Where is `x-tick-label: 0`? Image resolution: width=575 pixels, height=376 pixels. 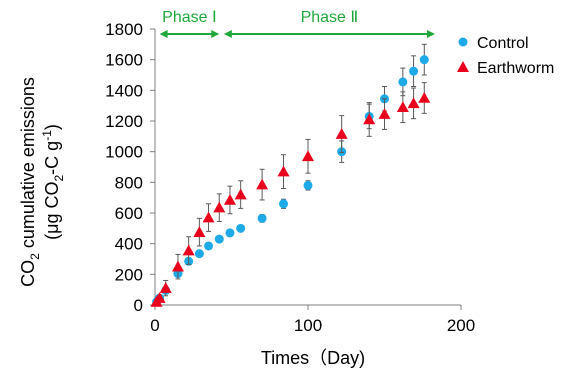
x-tick-label: 0 is located at coordinates (154, 325).